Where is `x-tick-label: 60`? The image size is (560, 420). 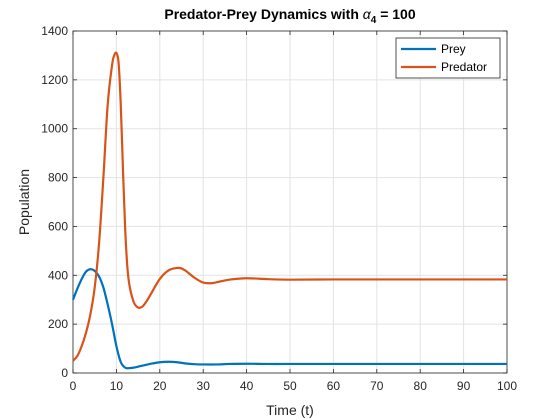 x-tick-label: 60 is located at coordinates (334, 386).